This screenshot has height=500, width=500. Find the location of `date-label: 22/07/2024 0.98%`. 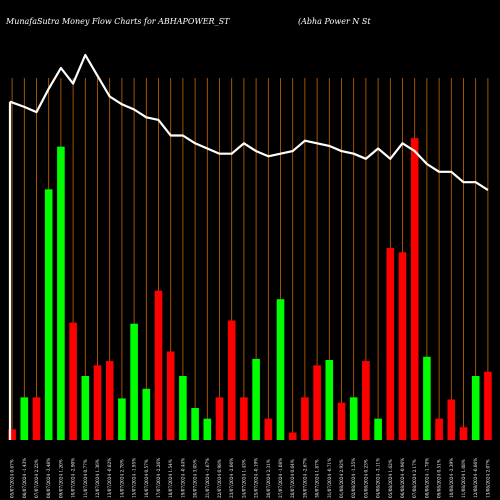

date-label: 22/07/2024 0.98% is located at coordinates (219, 478).